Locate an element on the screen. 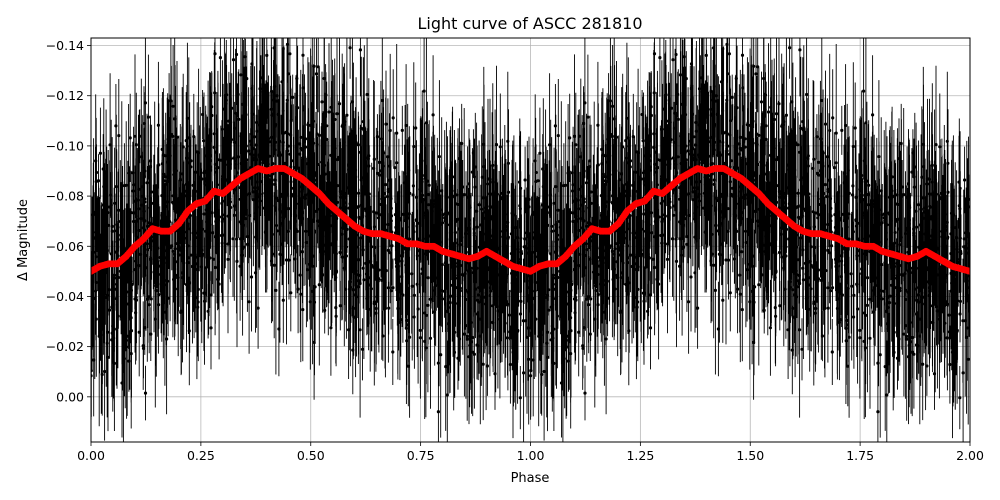 The image size is (1000, 500). x-tick-label: 1.50 is located at coordinates (750, 455).